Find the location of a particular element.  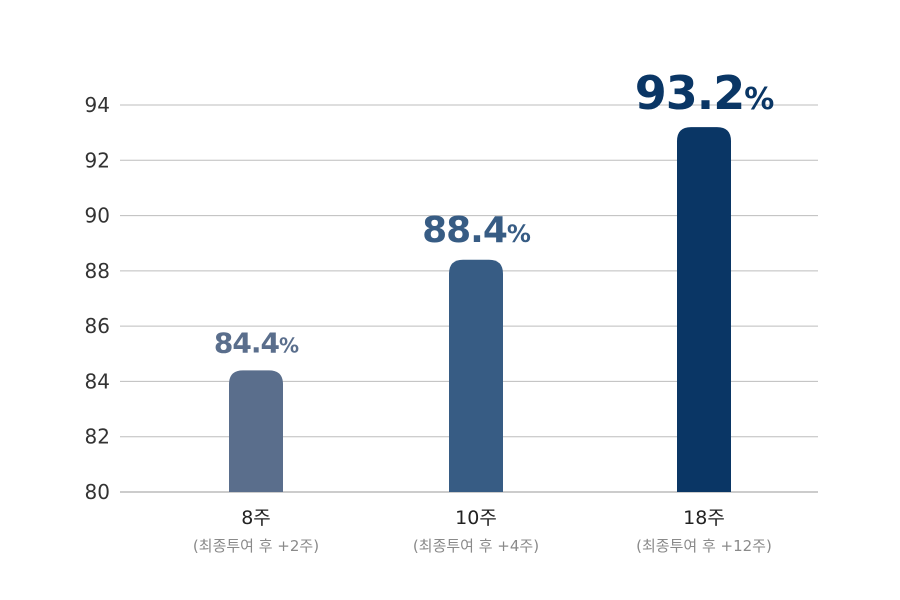

y-axis-ticks: 80 82 84 86 88 90 92 94 is located at coordinates (97, 298).